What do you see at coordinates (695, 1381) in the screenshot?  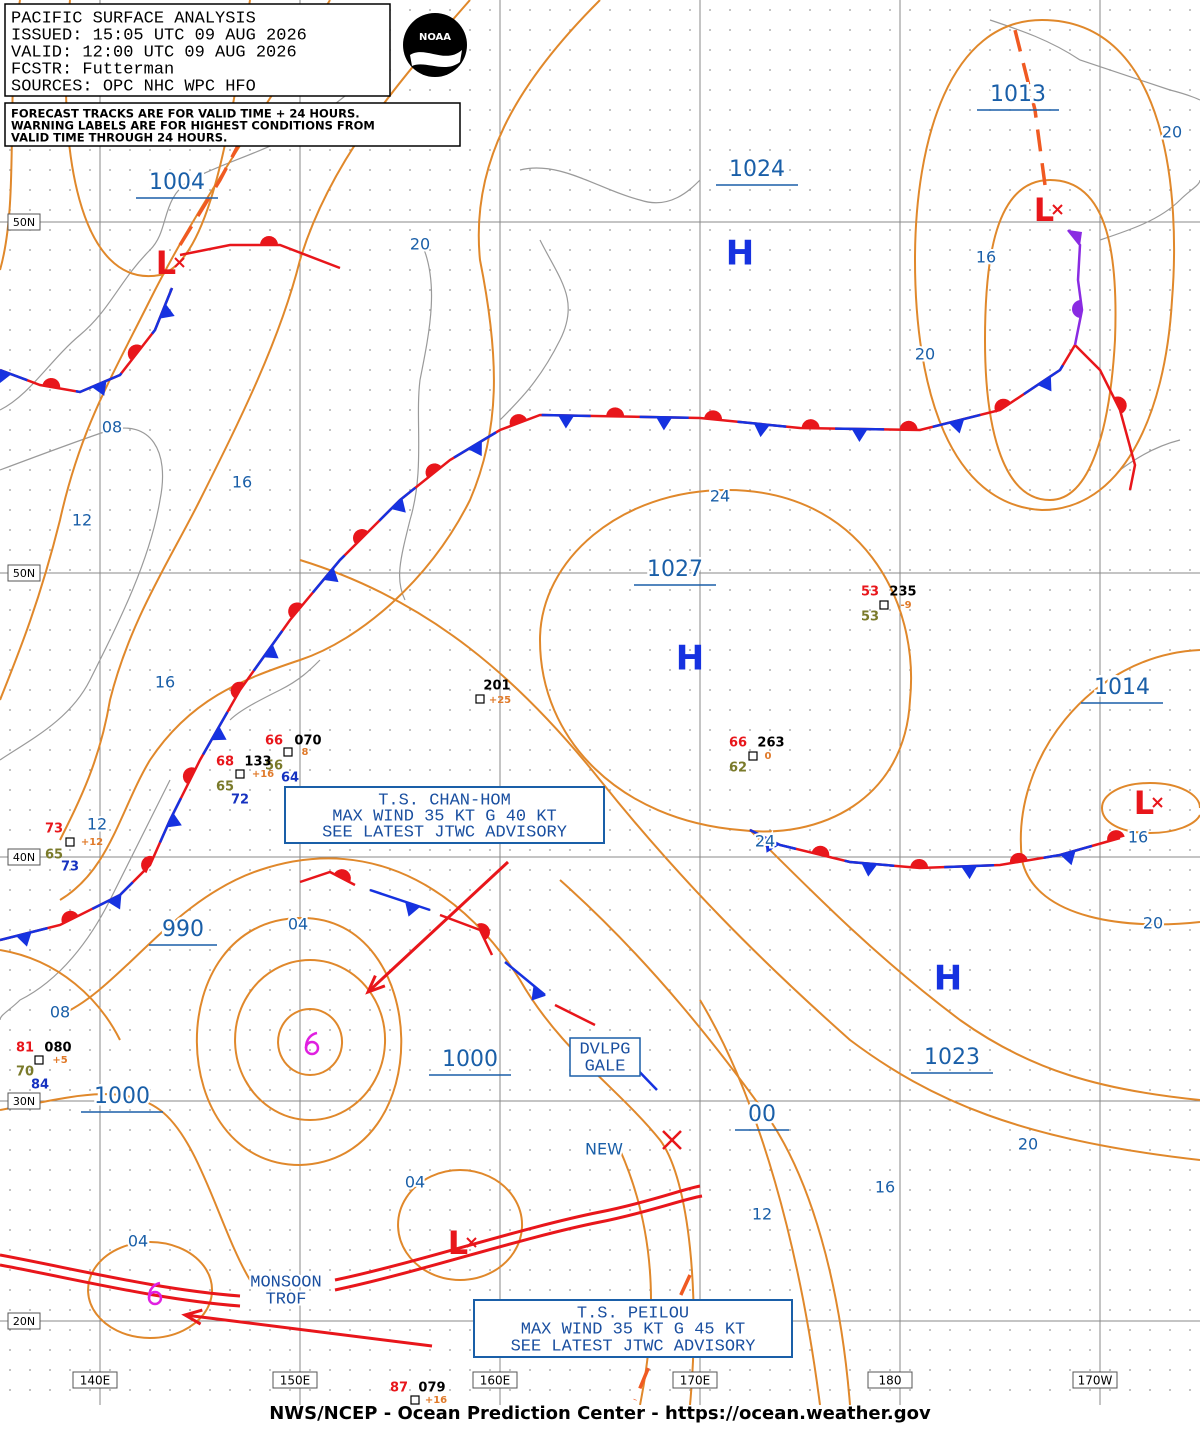 I see `longitude-label: 170E` at bounding box center [695, 1381].